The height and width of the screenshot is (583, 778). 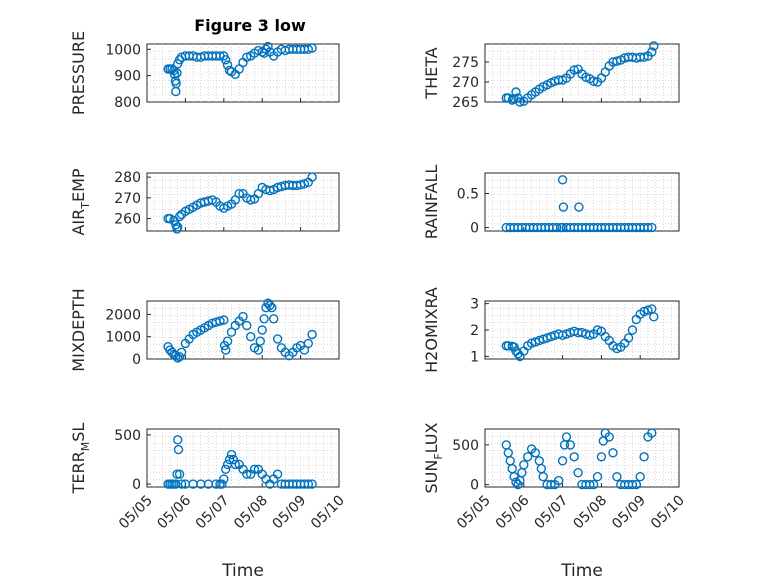 I want to click on y-tick-label: 275, so click(x=465, y=63).